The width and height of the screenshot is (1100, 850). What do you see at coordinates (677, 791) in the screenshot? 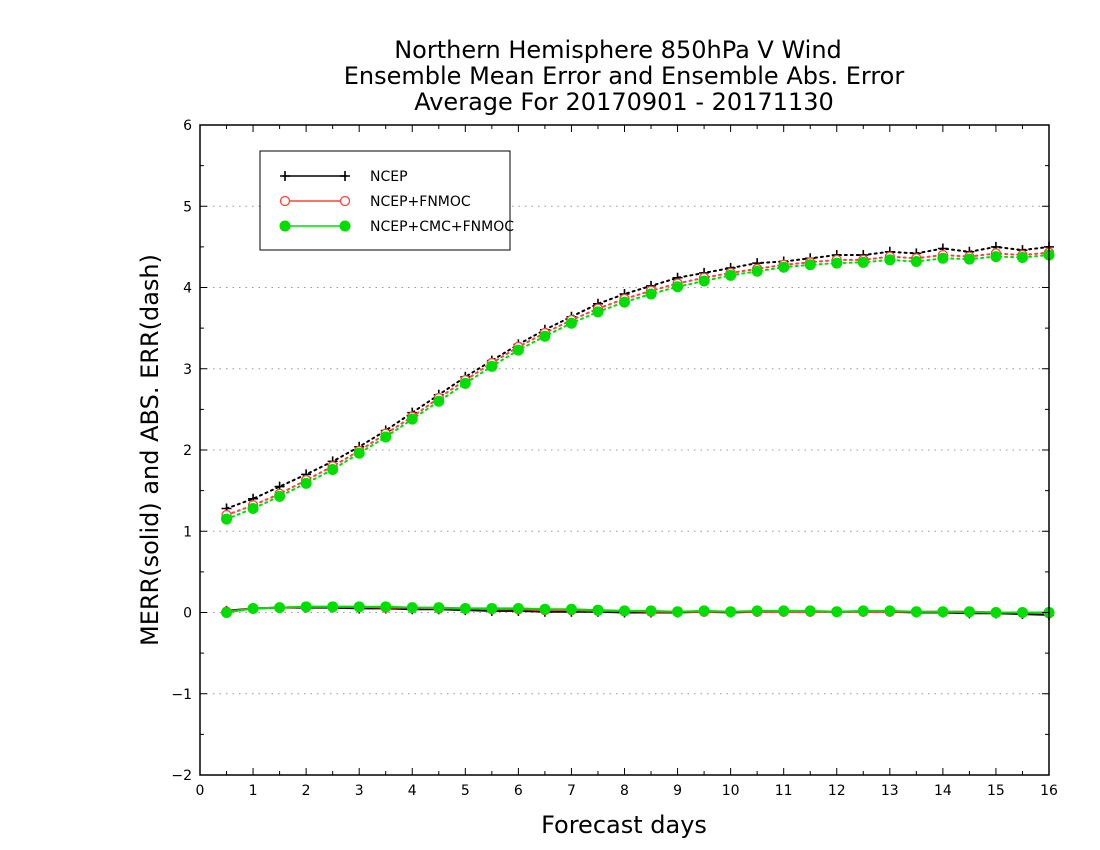
I see `x-tick-label: 9` at bounding box center [677, 791].